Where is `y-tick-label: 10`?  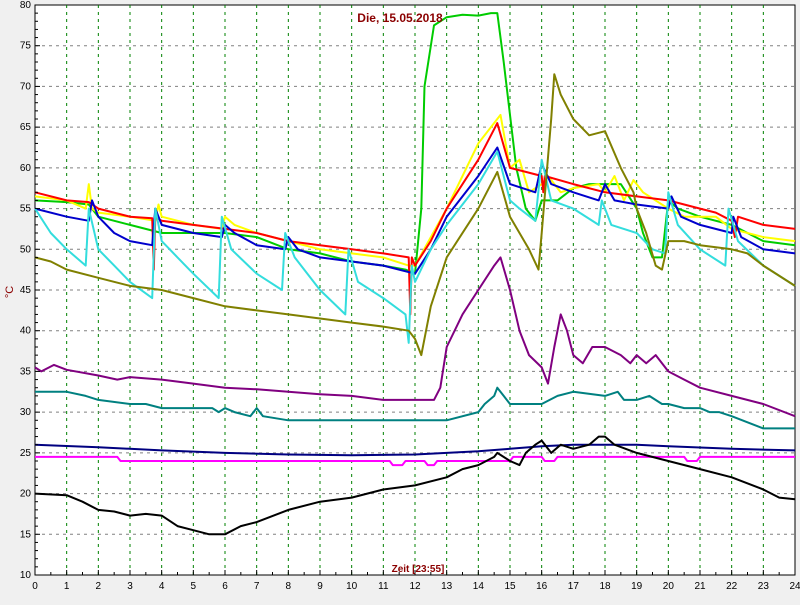 y-tick-label: 10 is located at coordinates (26, 575).